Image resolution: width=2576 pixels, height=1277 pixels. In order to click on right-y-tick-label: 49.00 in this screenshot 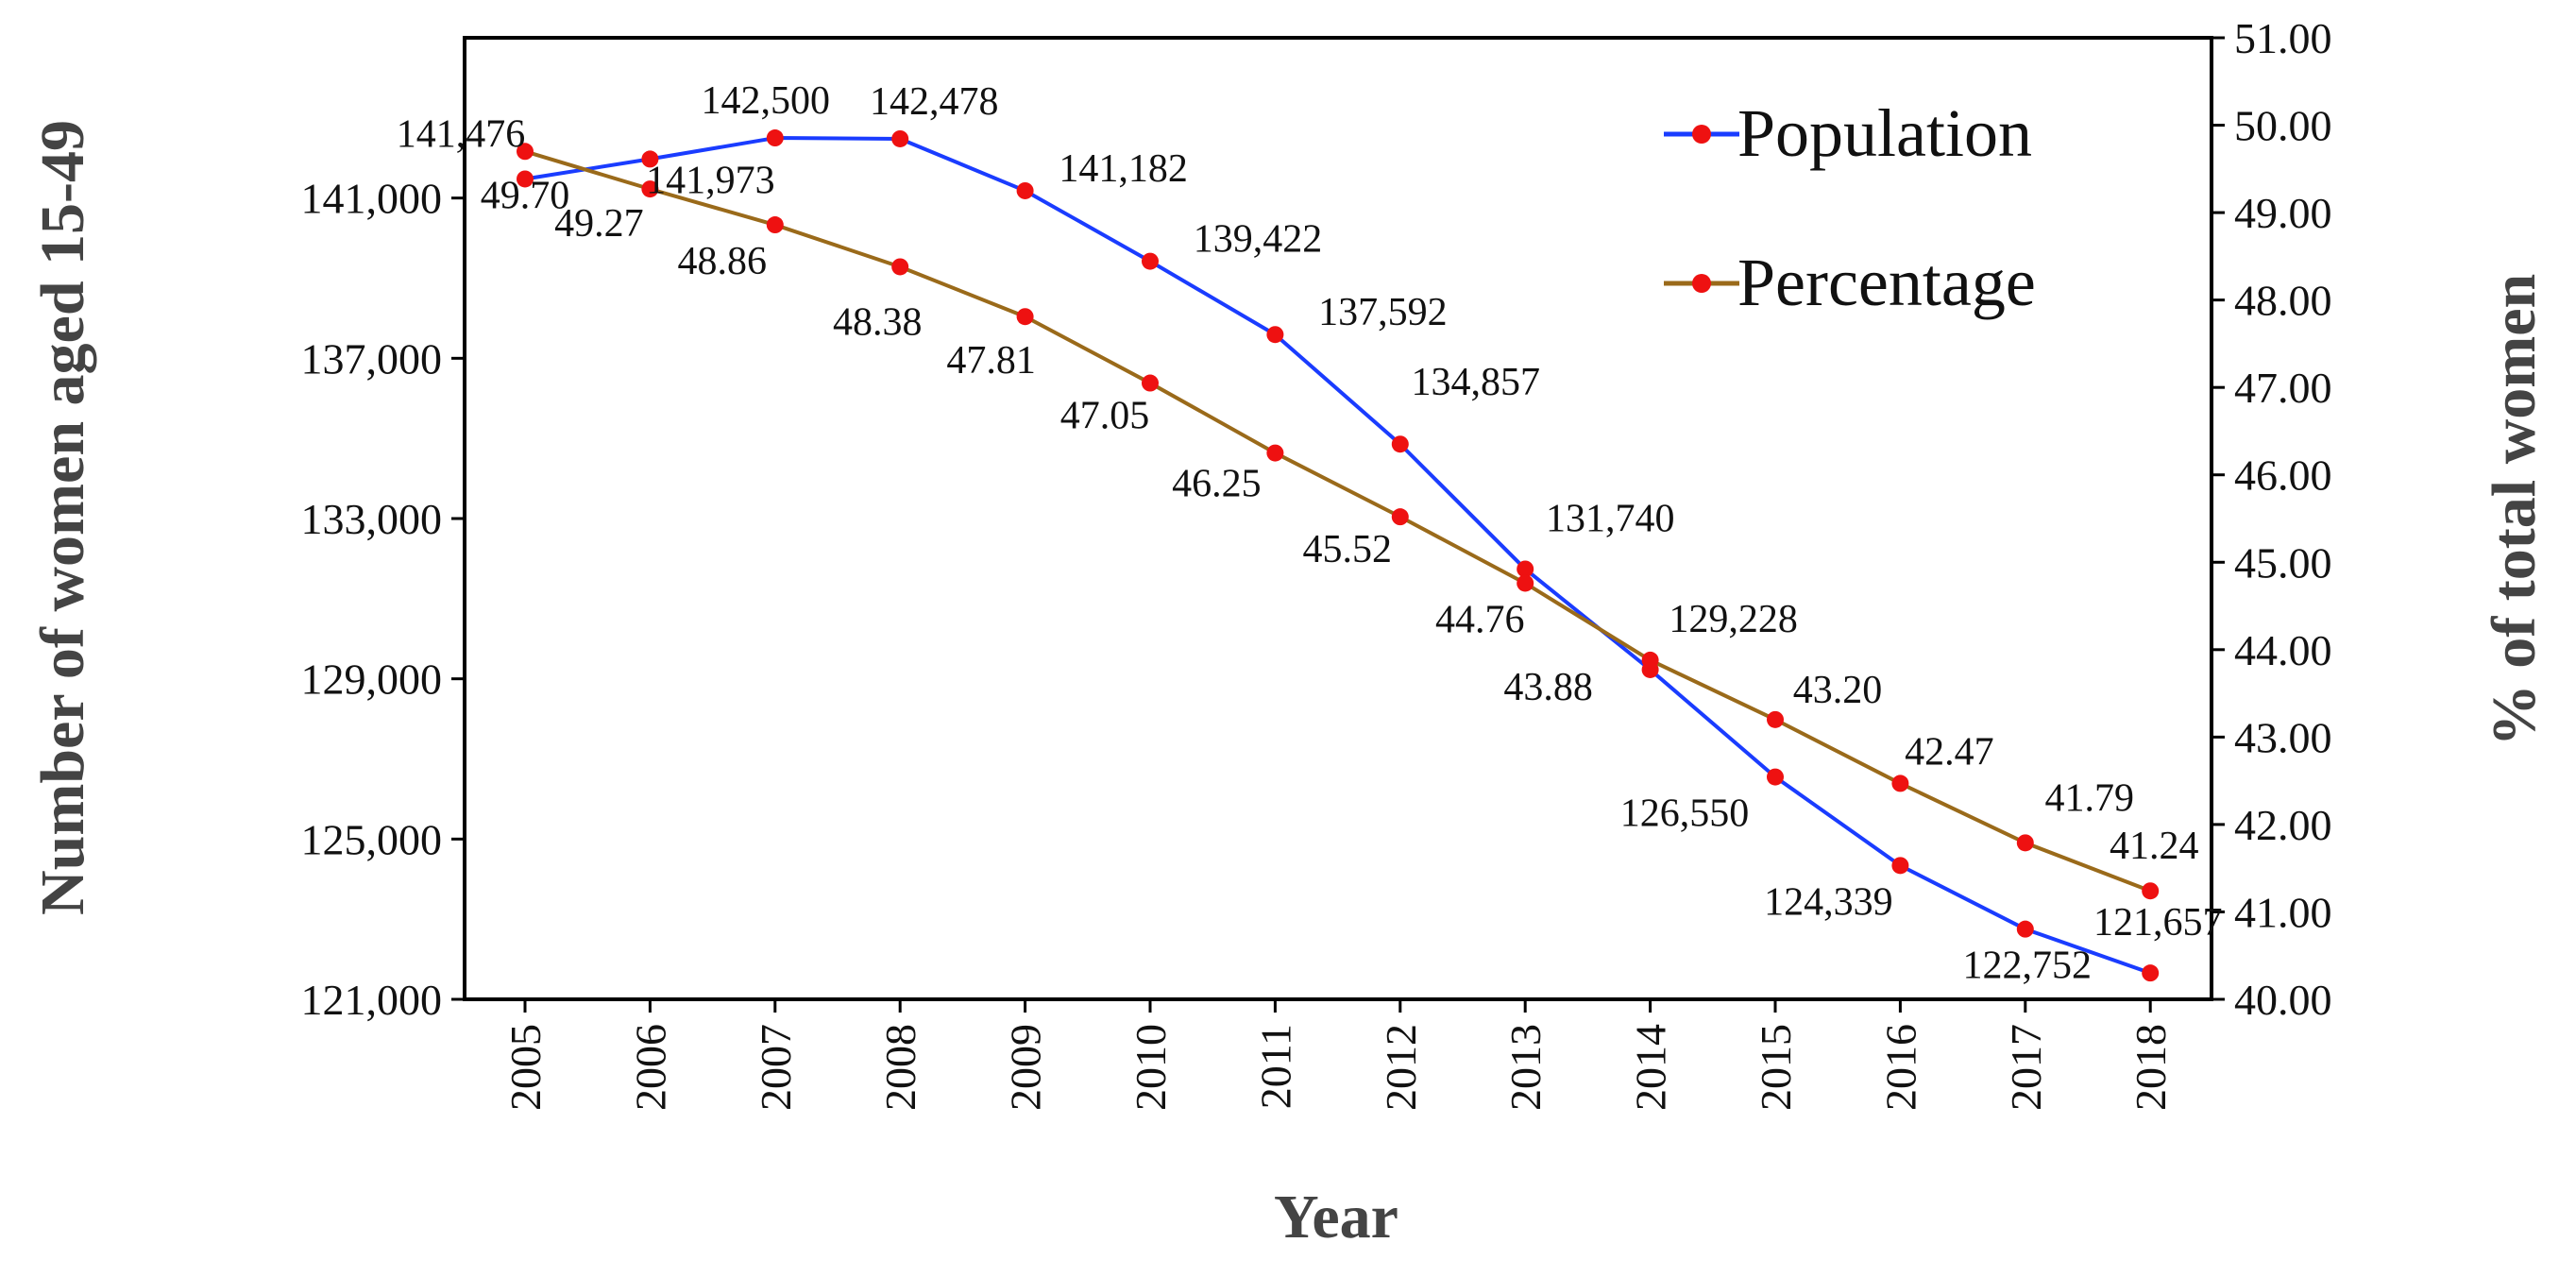, I will do `click(2283, 213)`.